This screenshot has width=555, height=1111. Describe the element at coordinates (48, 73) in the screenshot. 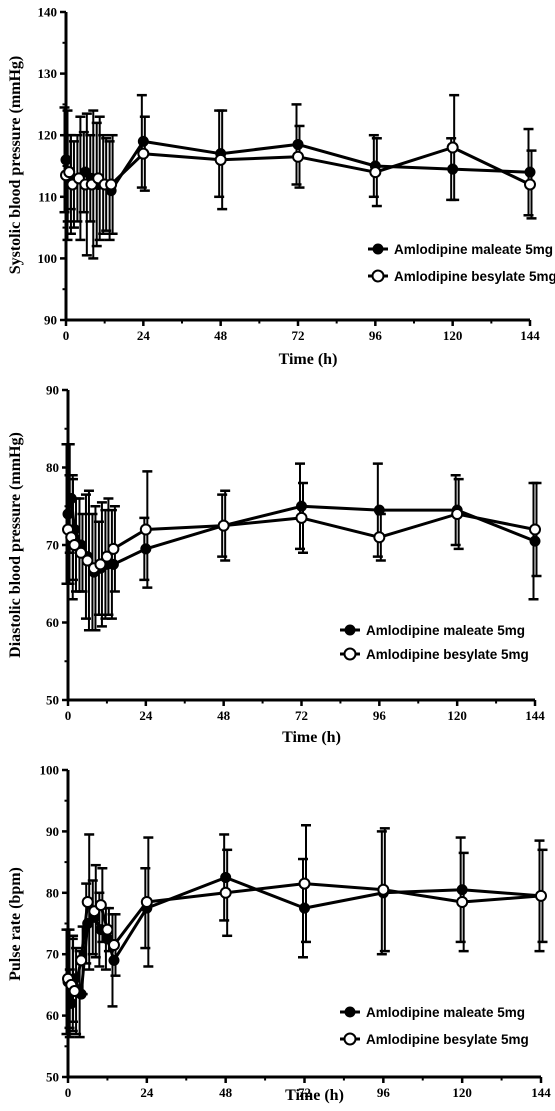

I see `y-tick-label: 130` at that location.